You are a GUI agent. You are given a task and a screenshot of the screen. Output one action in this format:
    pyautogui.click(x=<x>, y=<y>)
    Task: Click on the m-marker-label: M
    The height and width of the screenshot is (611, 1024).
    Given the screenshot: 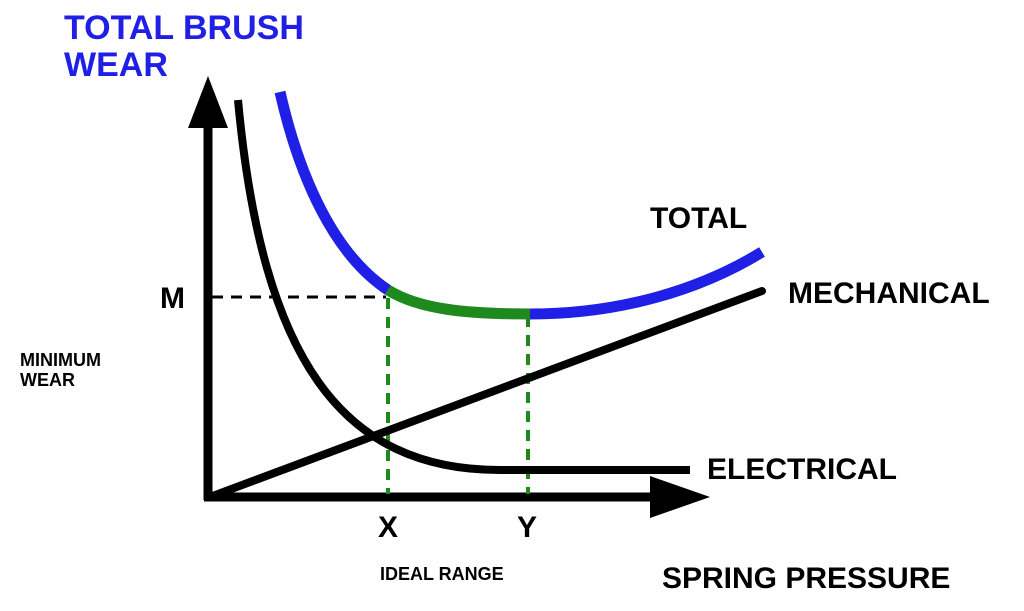 What is the action you would take?
    pyautogui.click(x=172, y=298)
    